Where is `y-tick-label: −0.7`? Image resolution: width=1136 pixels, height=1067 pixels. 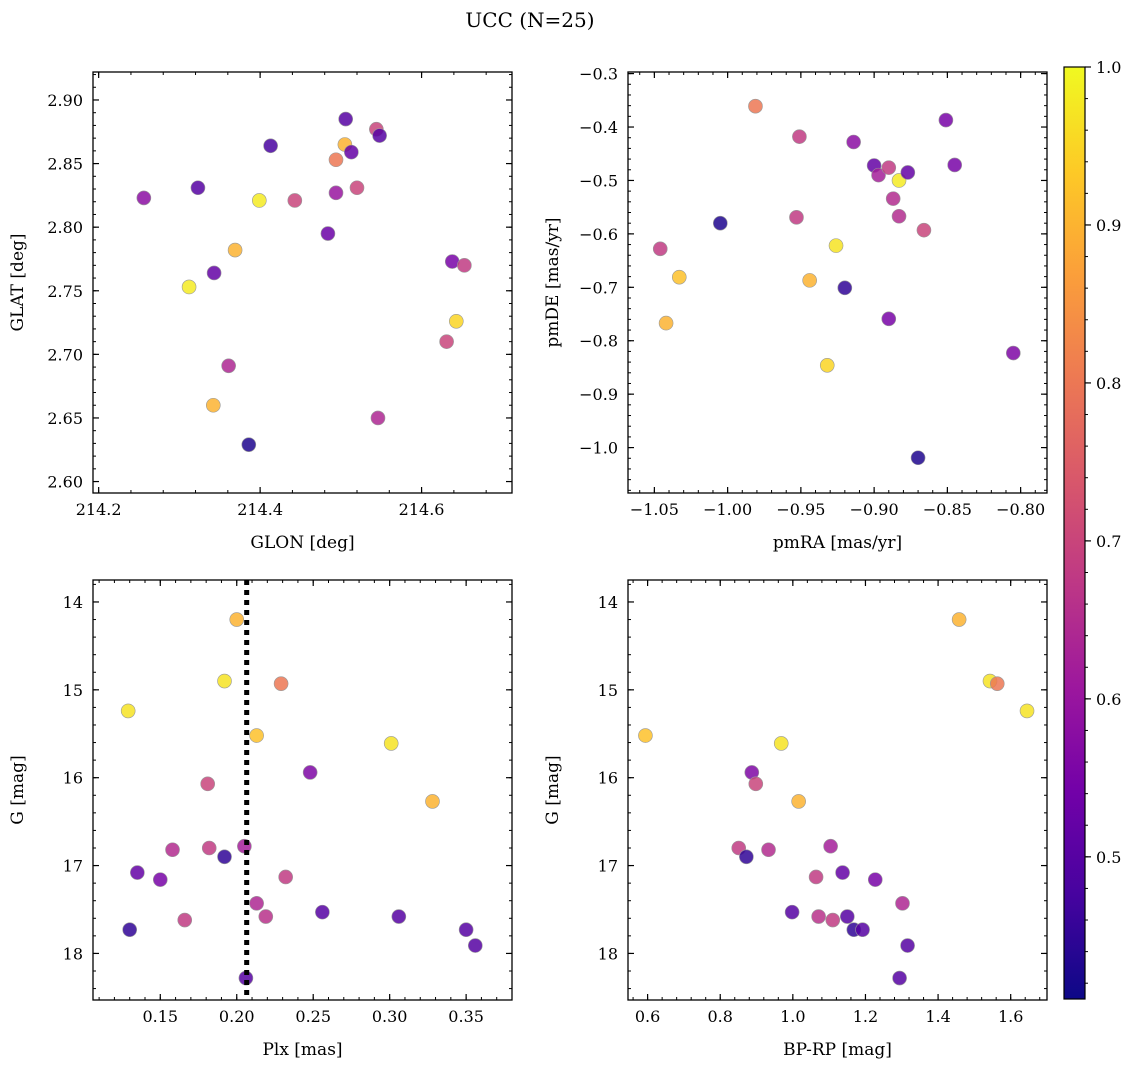
y-tick-label: −0.7 is located at coordinates (598, 287).